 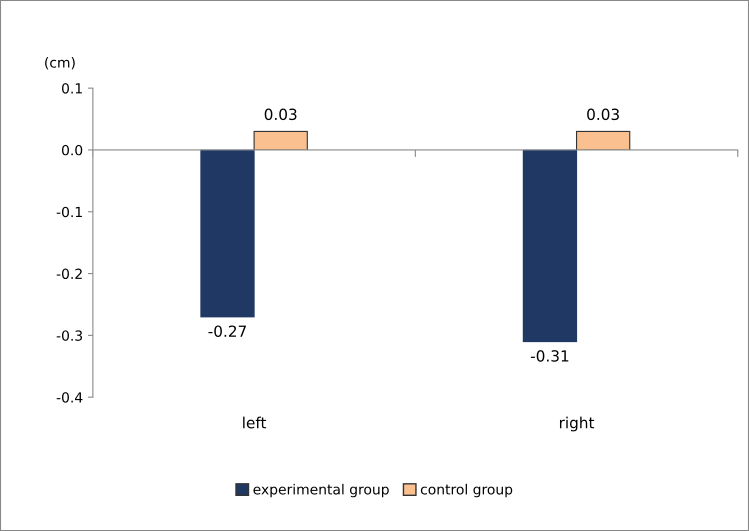 I want to click on y-axis-title: (cm), so click(x=60, y=63).